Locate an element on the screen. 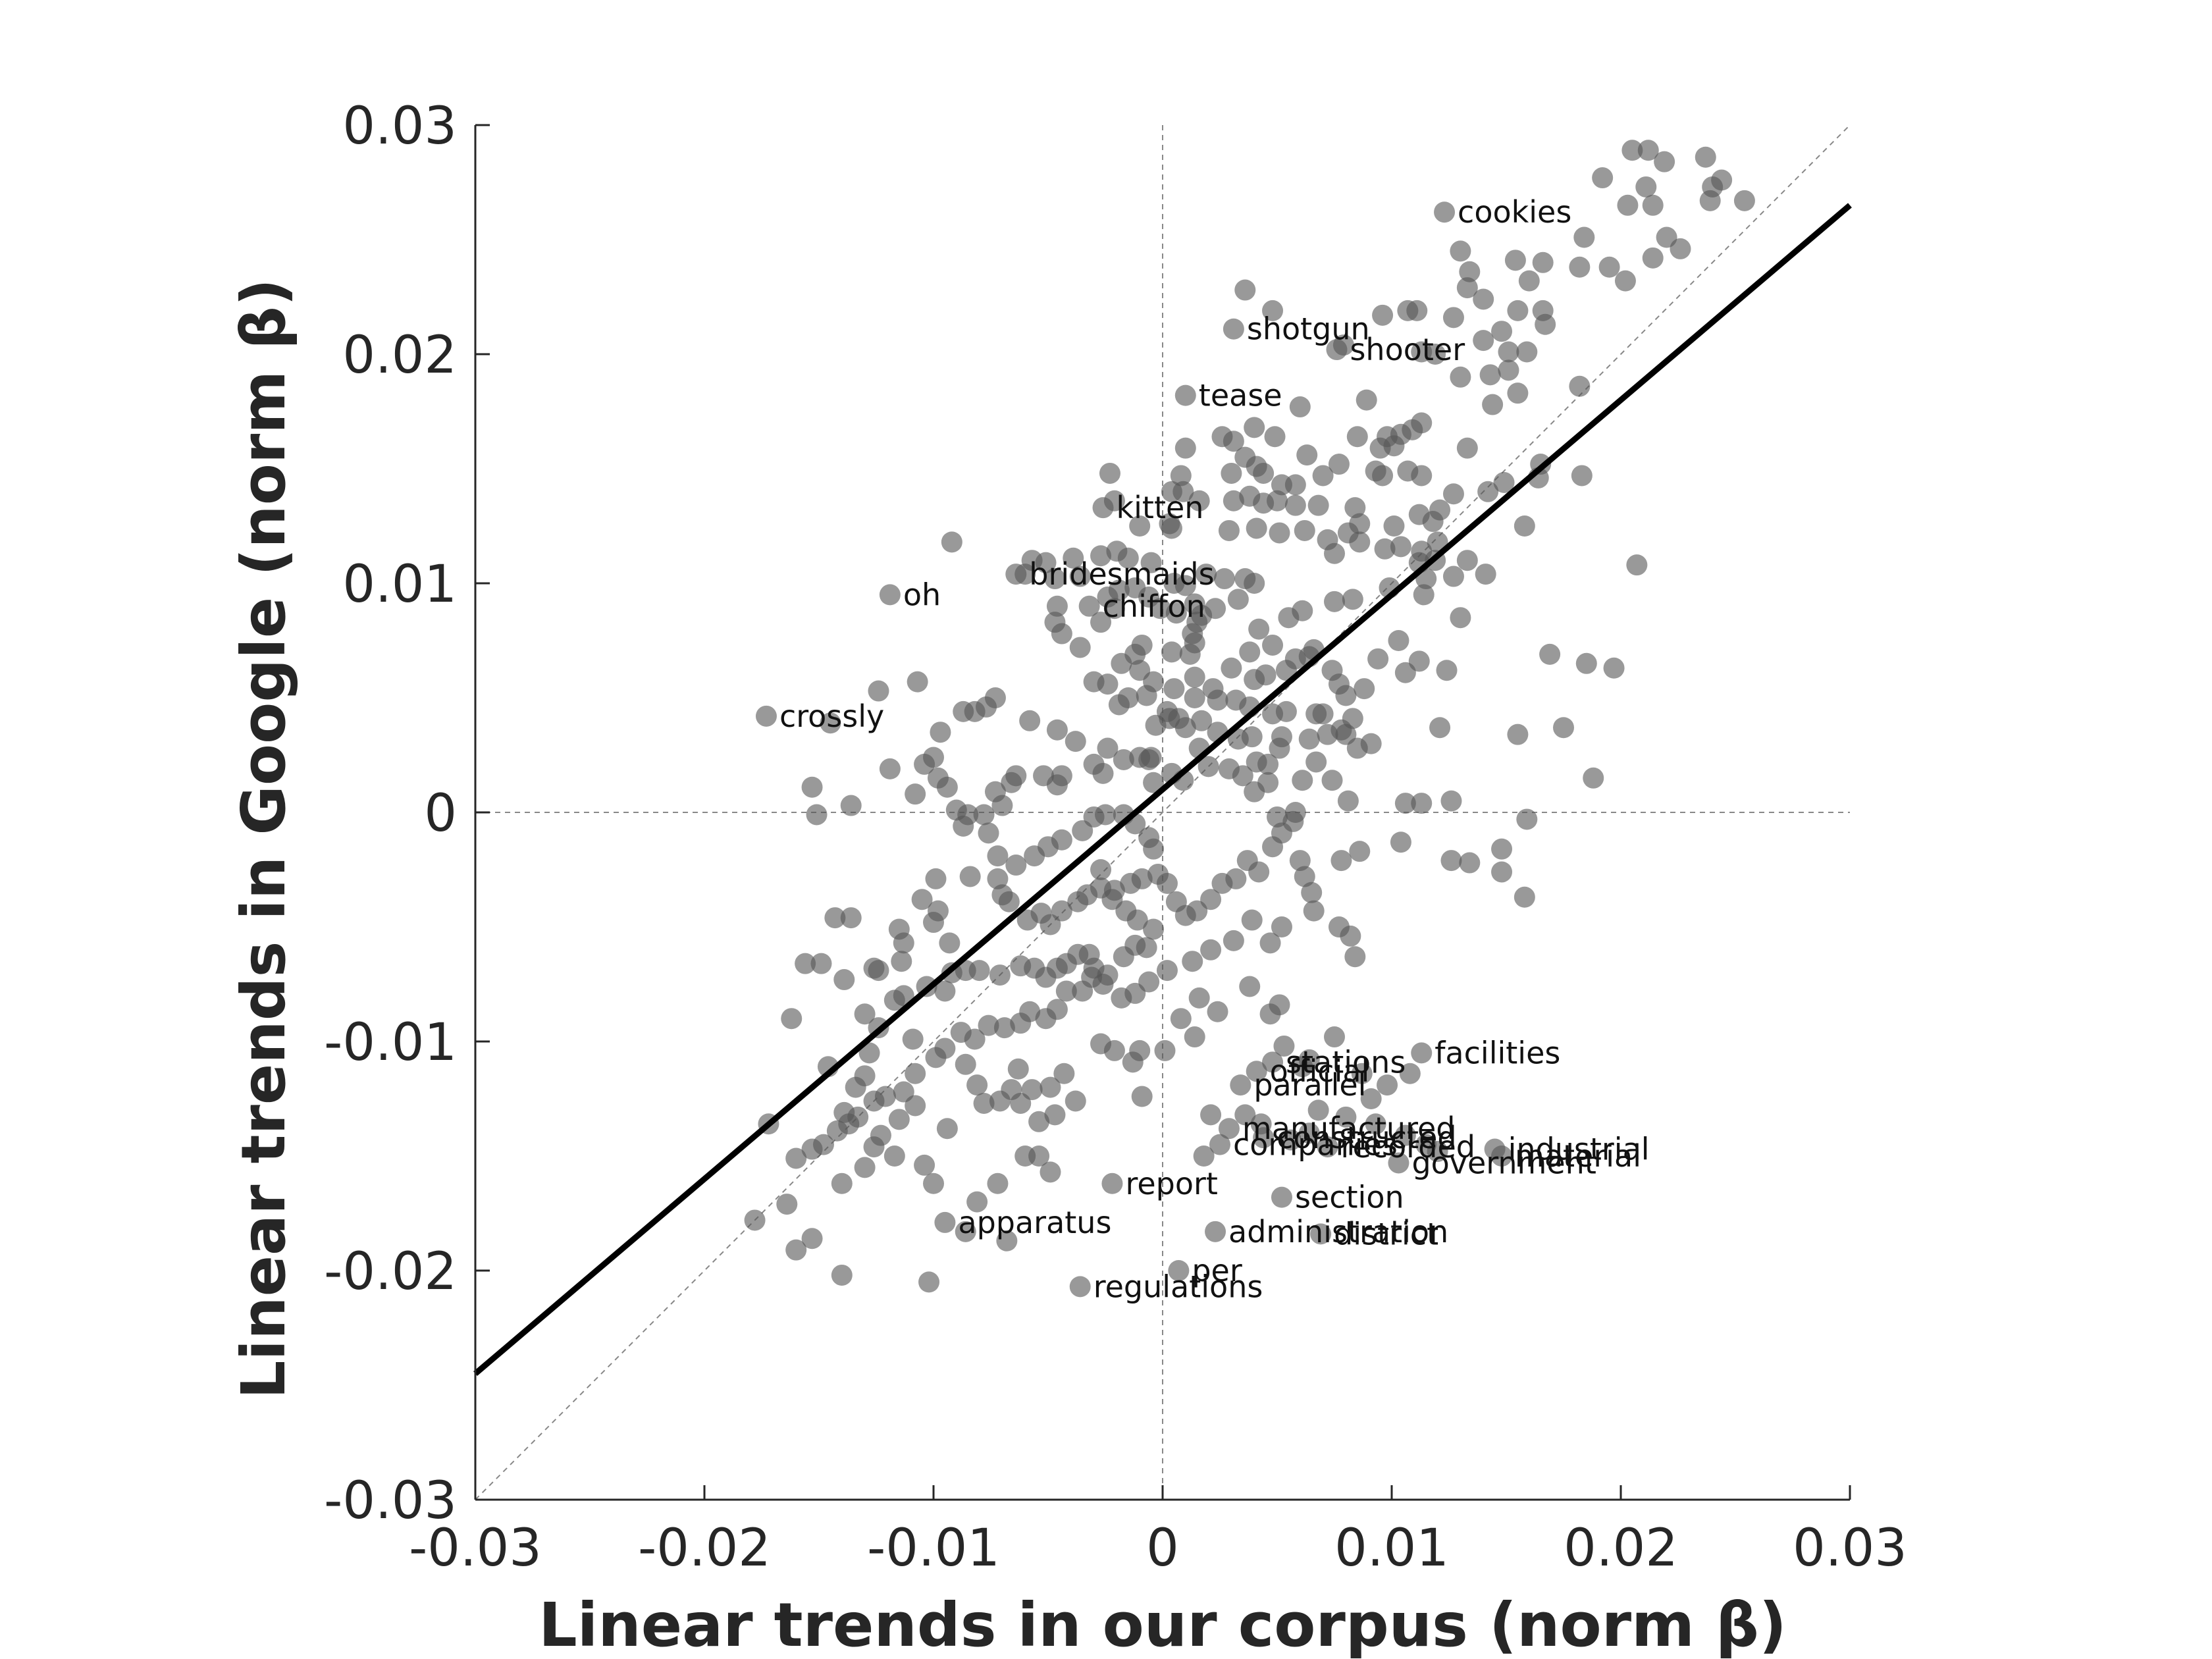 Image resolution: width=2212 pixels, height=1659 pixels. word-label-facilities: facilities is located at coordinates (1497, 1052).